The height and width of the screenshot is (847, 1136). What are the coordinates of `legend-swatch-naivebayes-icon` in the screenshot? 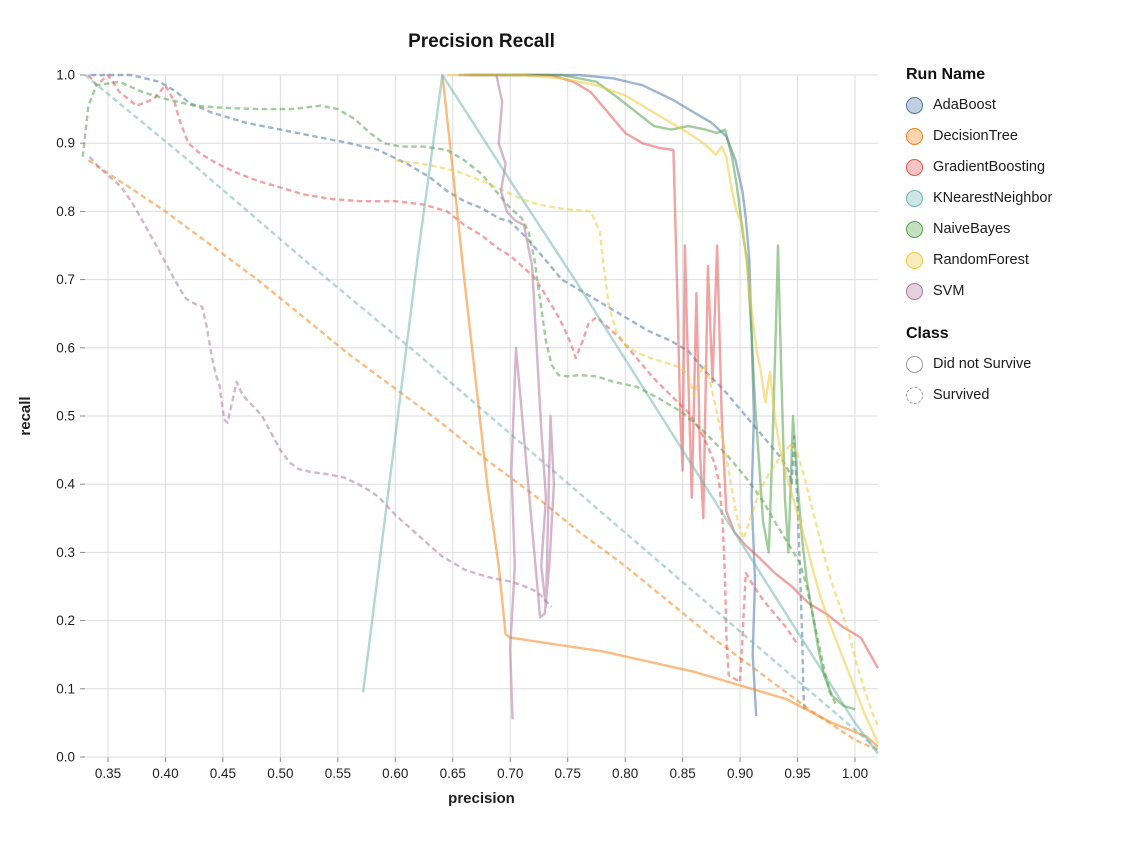 It's located at (914, 229).